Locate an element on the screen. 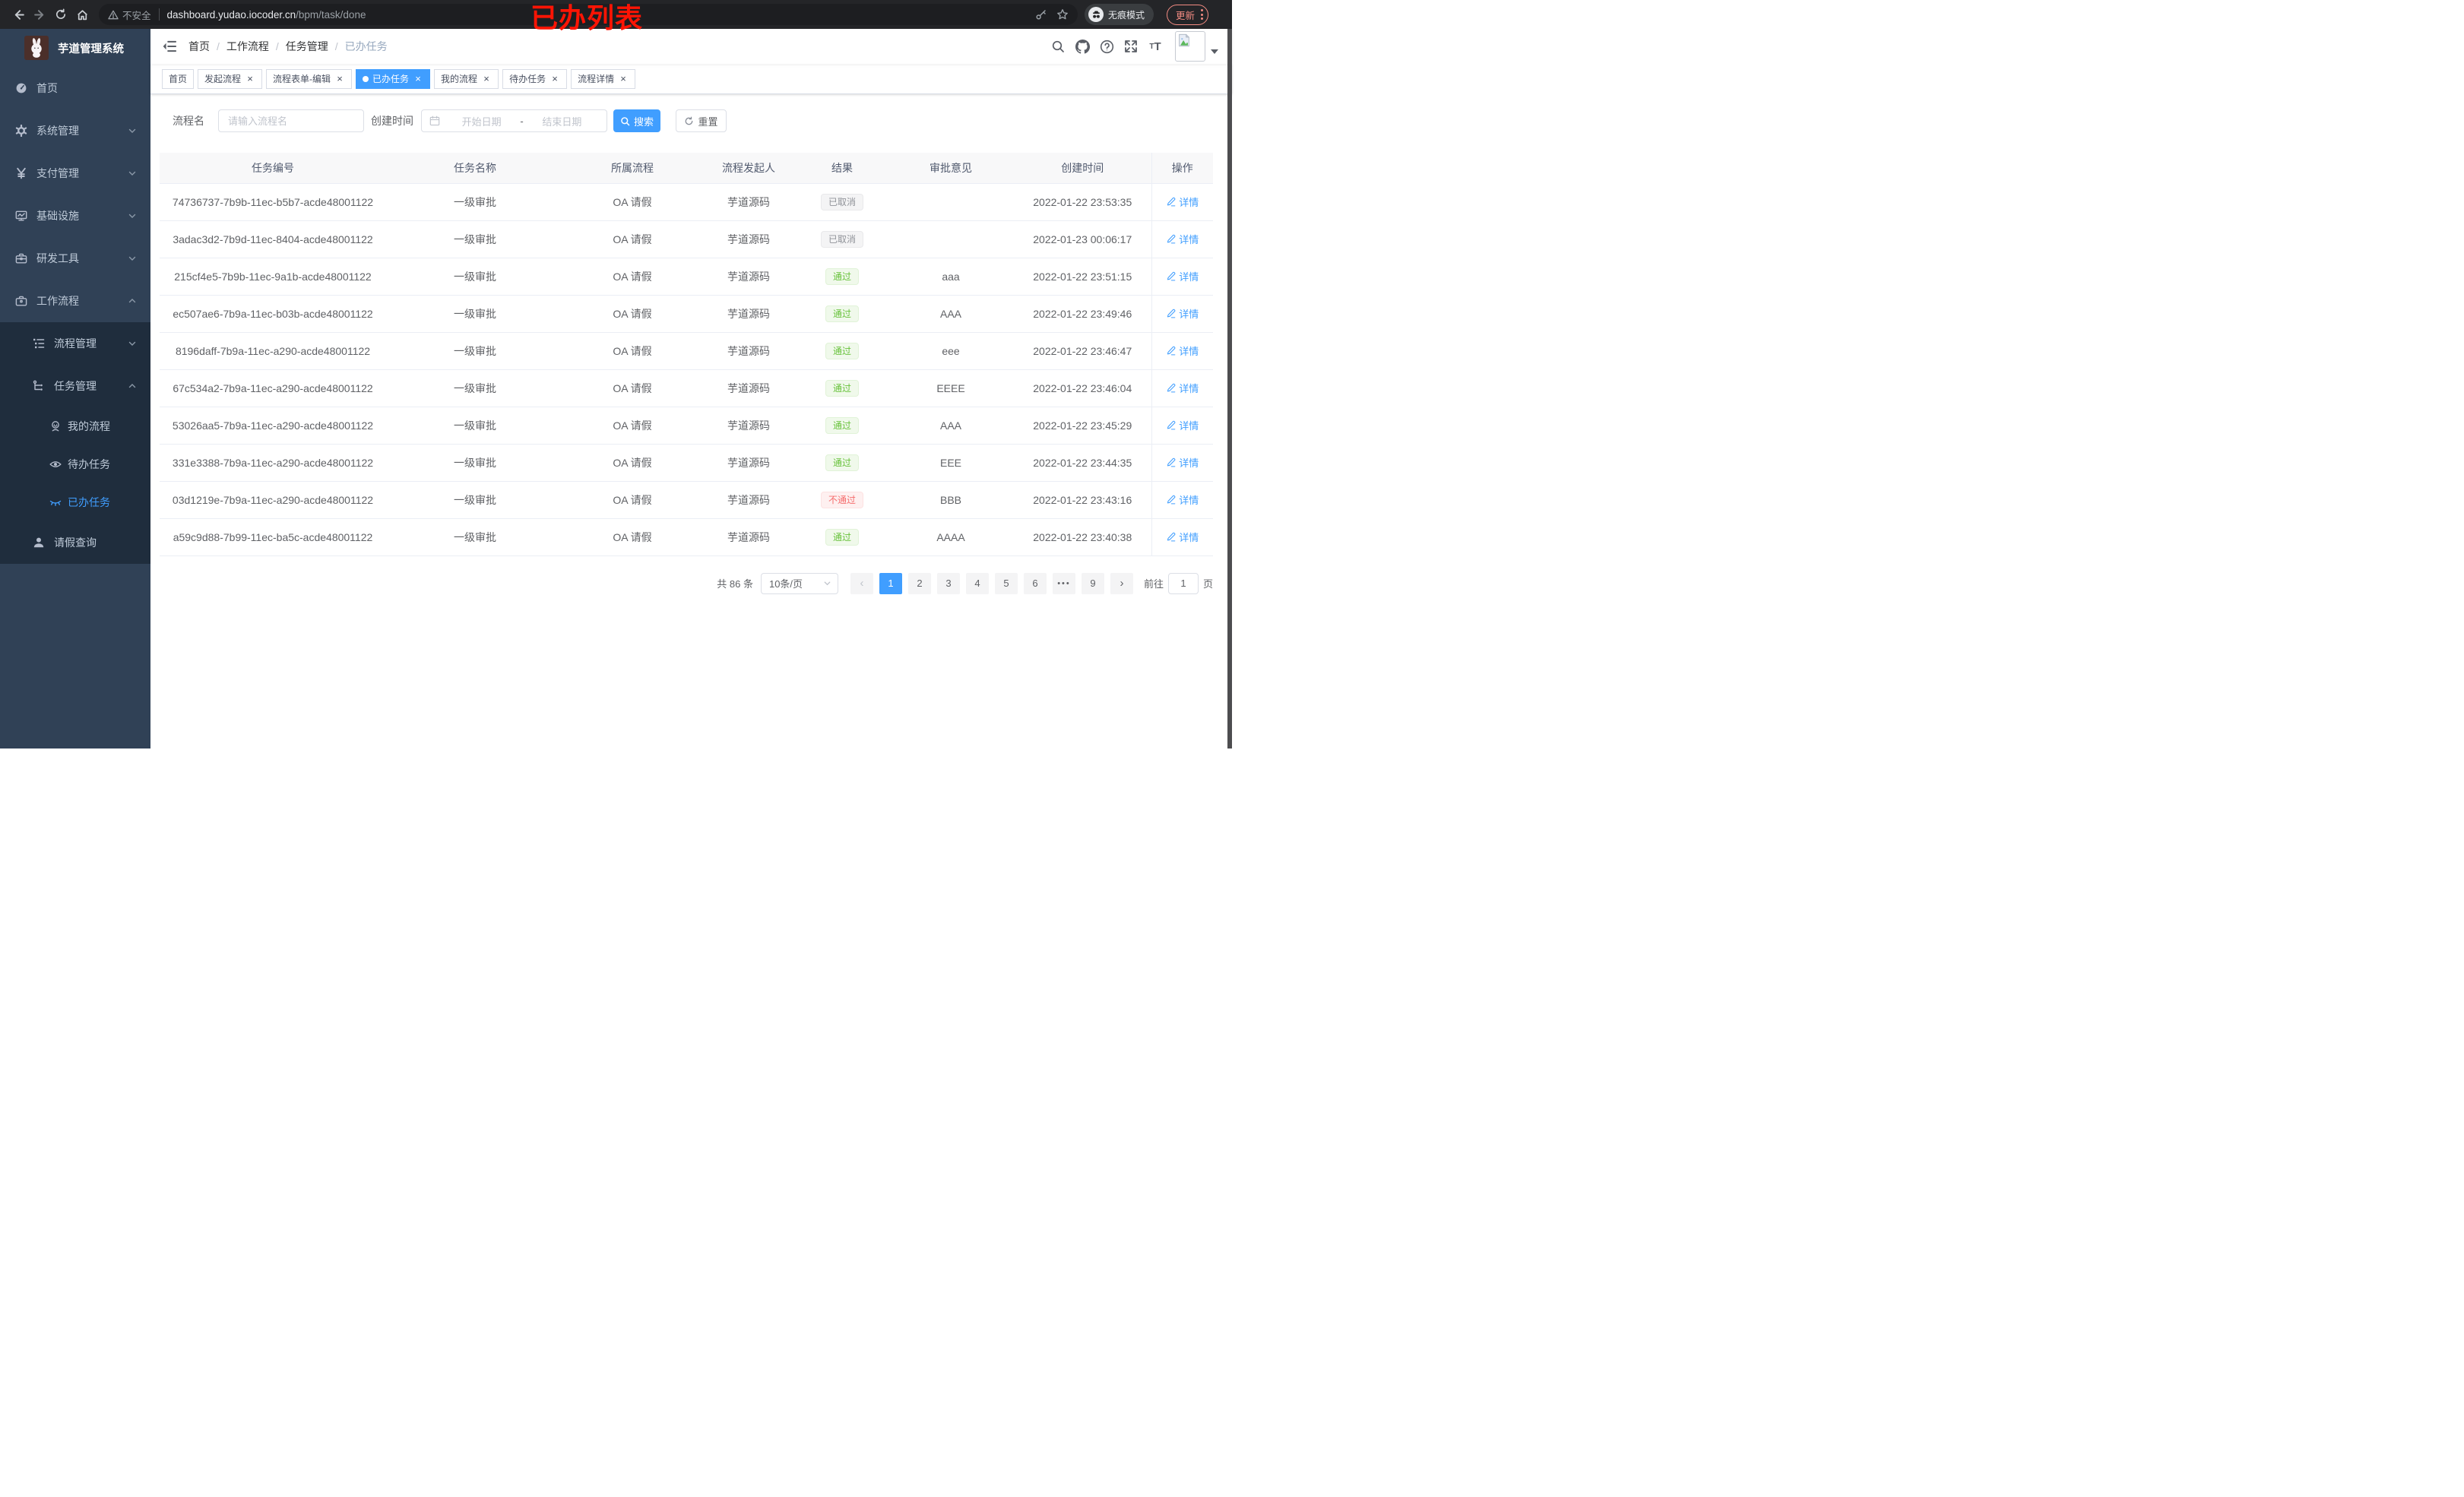  url-host: dashboard.yudao.iocoder.cn is located at coordinates (231, 14).